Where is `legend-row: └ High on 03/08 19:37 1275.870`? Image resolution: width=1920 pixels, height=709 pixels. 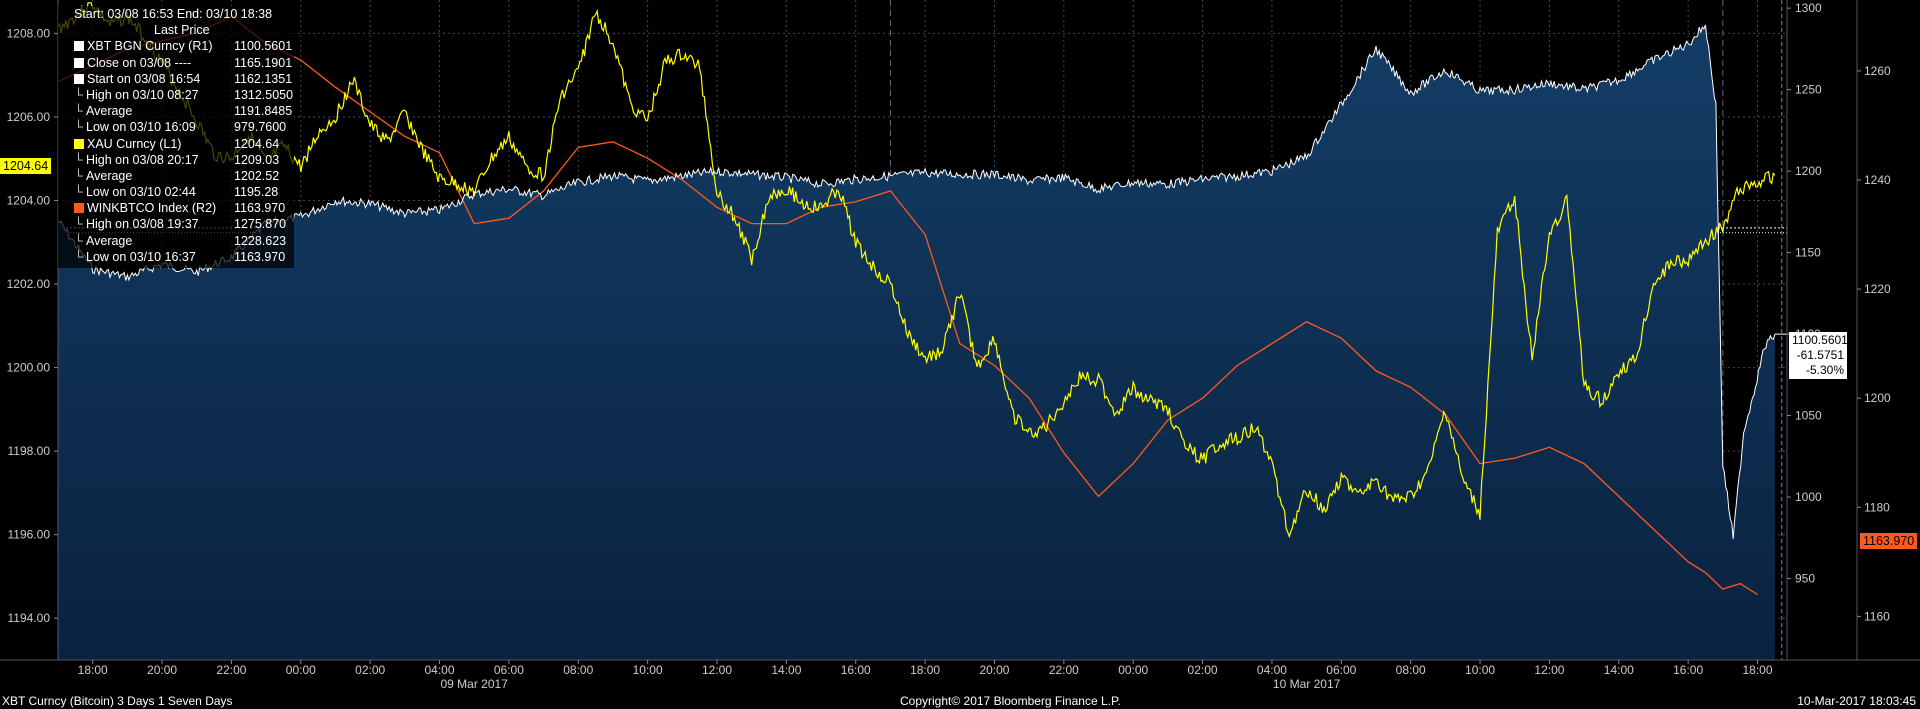
legend-row: └ High on 03/08 19:37 1275.870 is located at coordinates (176, 224).